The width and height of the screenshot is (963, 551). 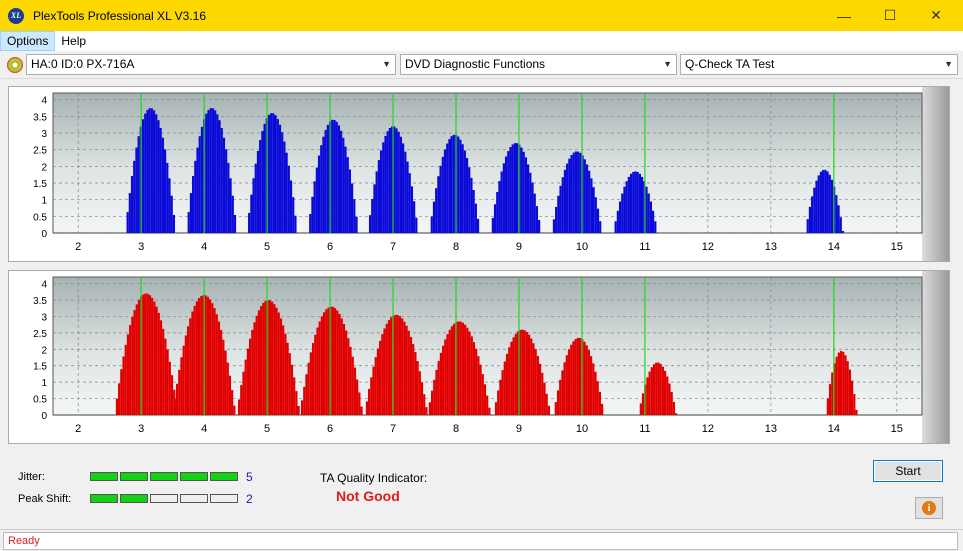 What do you see at coordinates (935, 357) in the screenshot?
I see `chart-side-shade` at bounding box center [935, 357].